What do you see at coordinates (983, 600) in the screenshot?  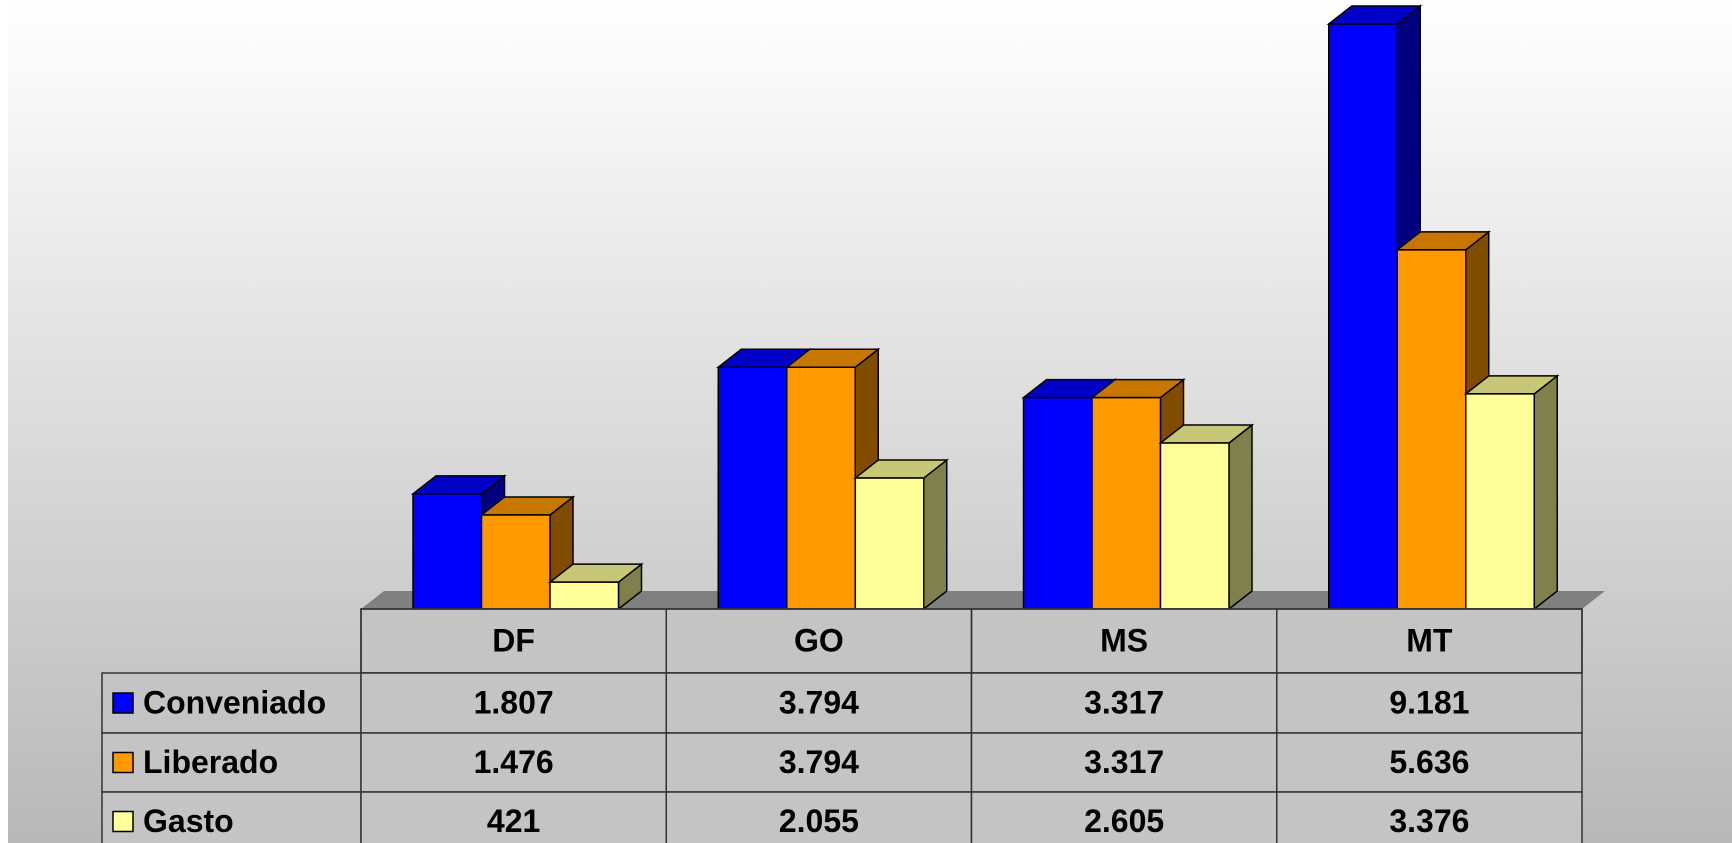 I see `floor` at bounding box center [983, 600].